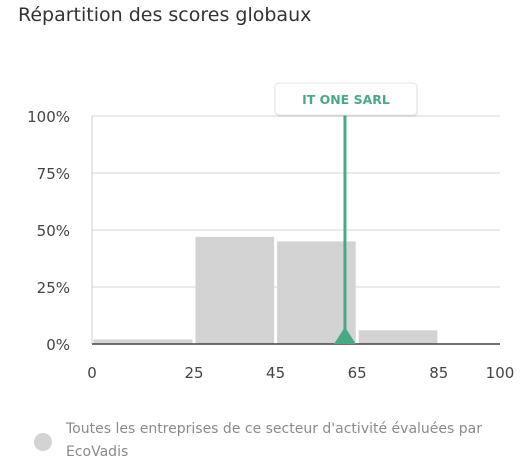  I want to click on y-tick-label: 100%, so click(48, 117).